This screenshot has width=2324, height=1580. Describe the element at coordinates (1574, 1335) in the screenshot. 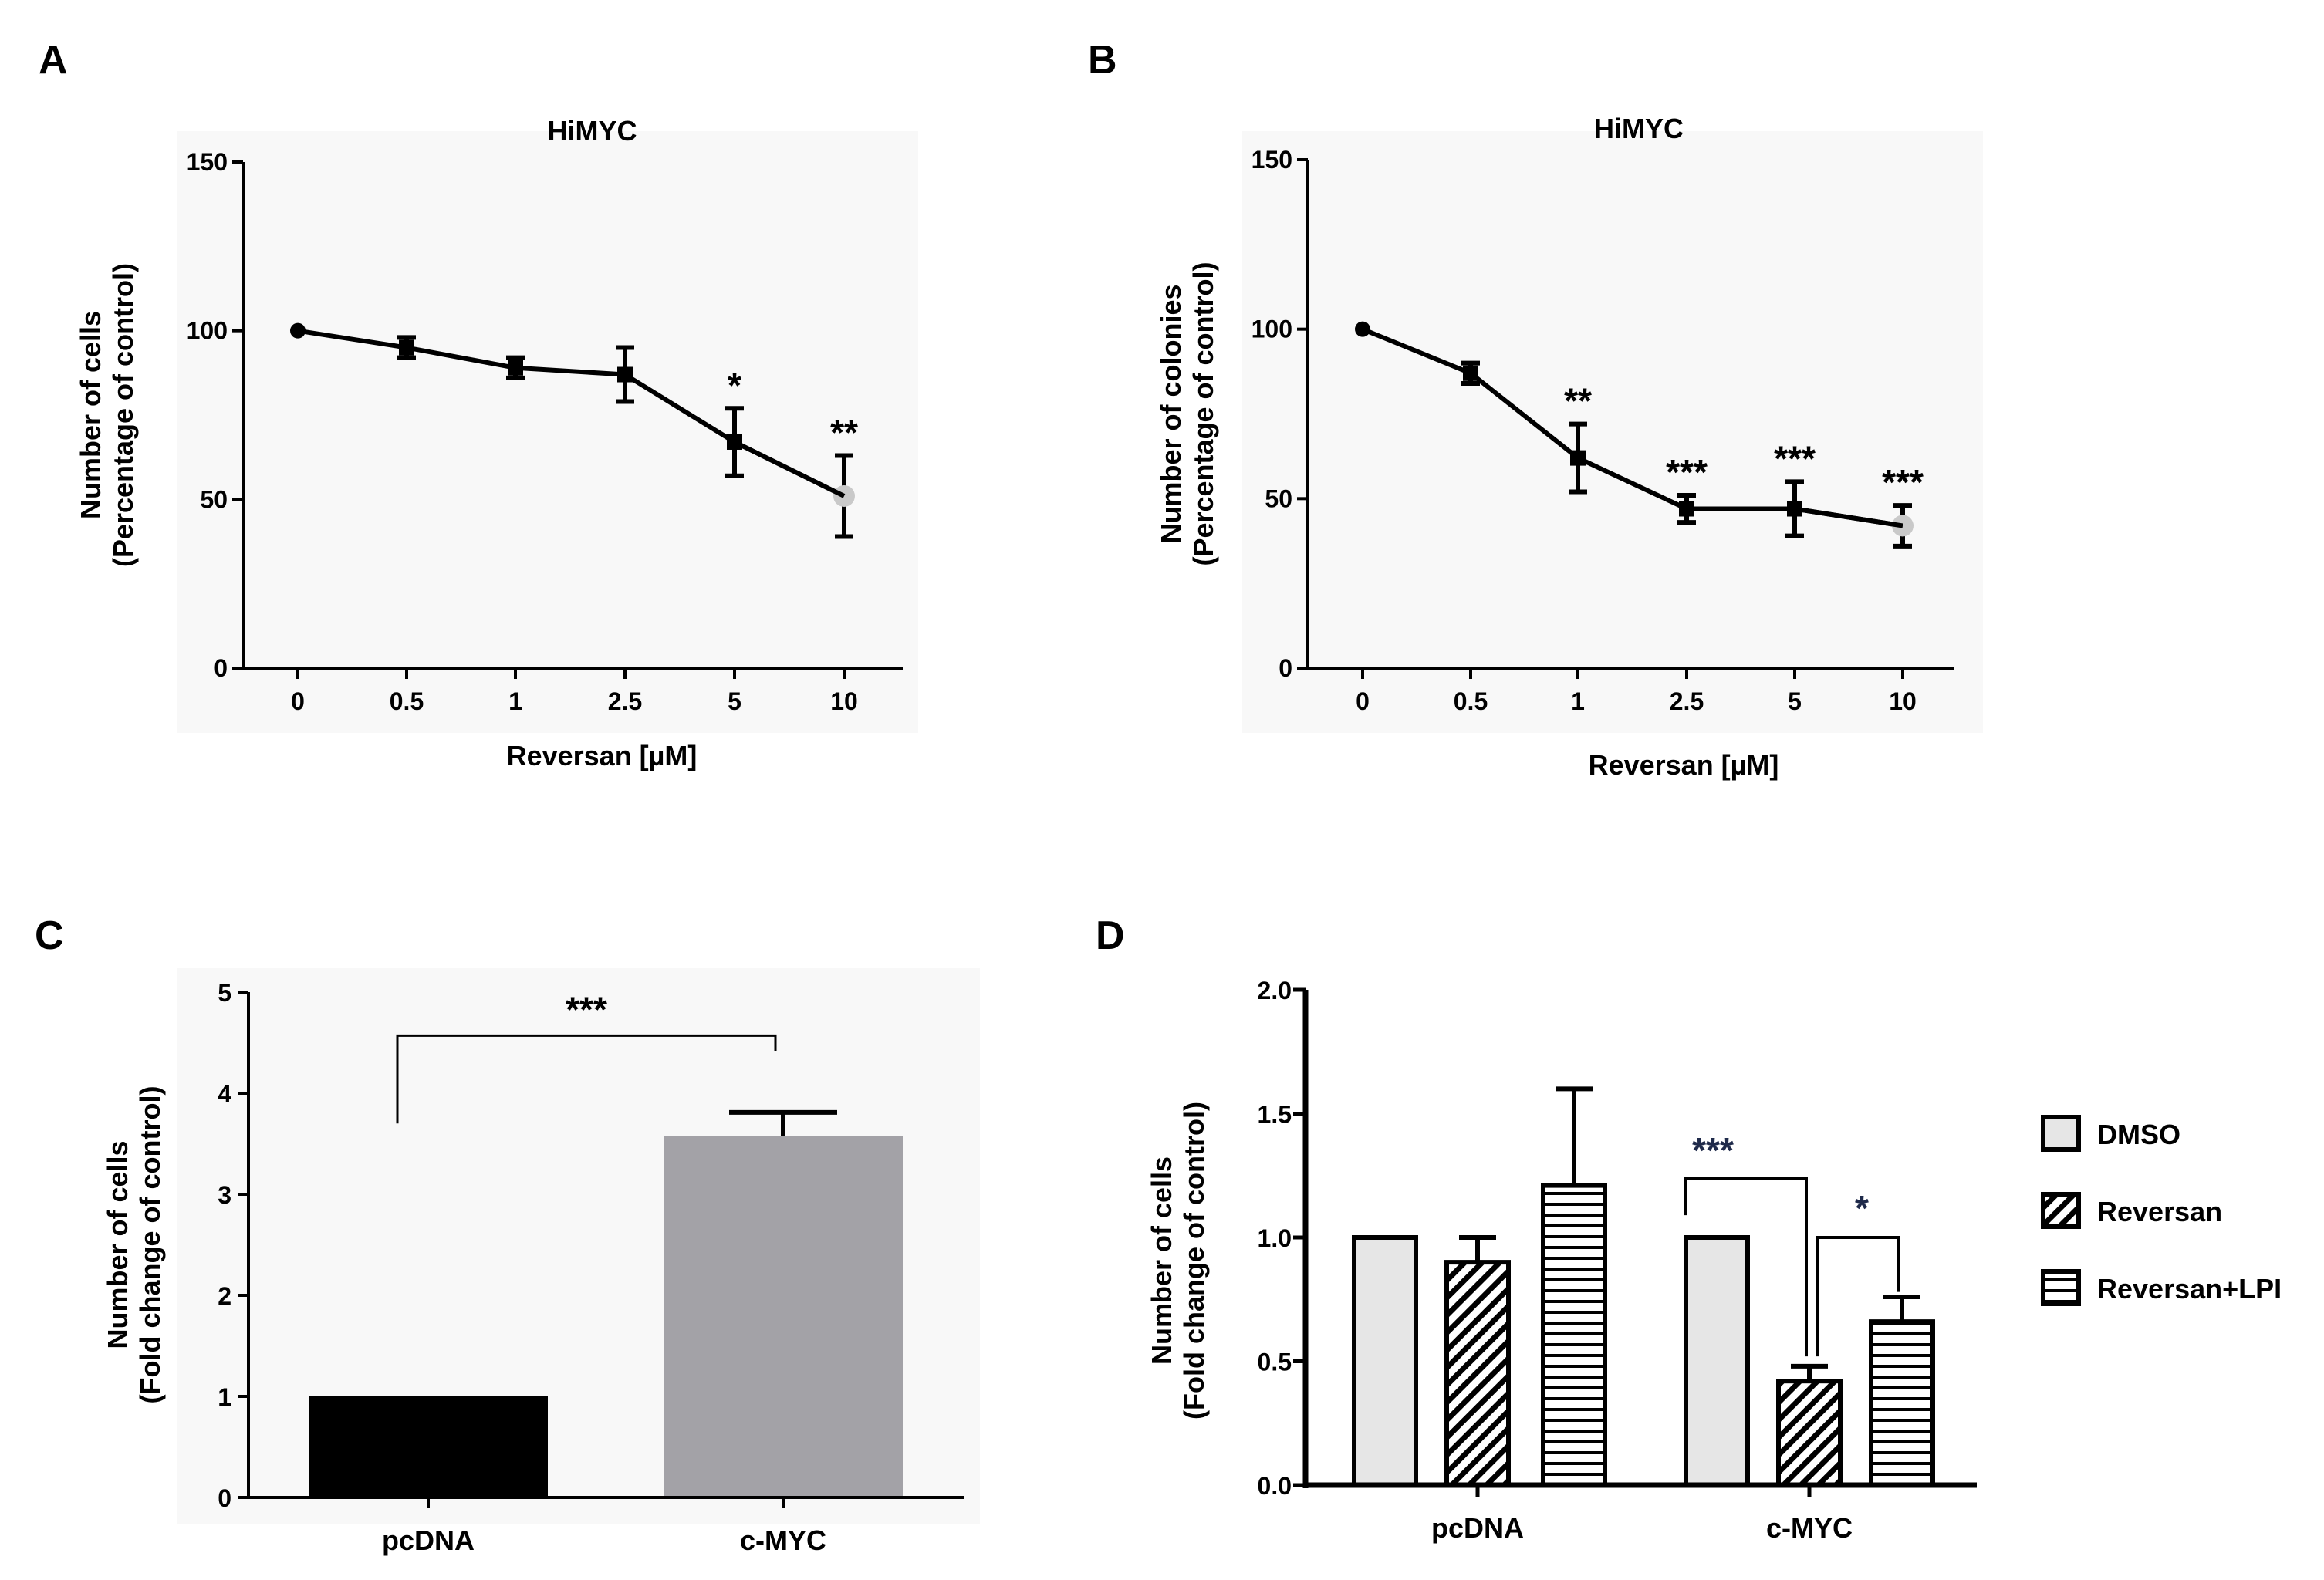

I see `bar-reversan-lpi-pcdna` at that location.